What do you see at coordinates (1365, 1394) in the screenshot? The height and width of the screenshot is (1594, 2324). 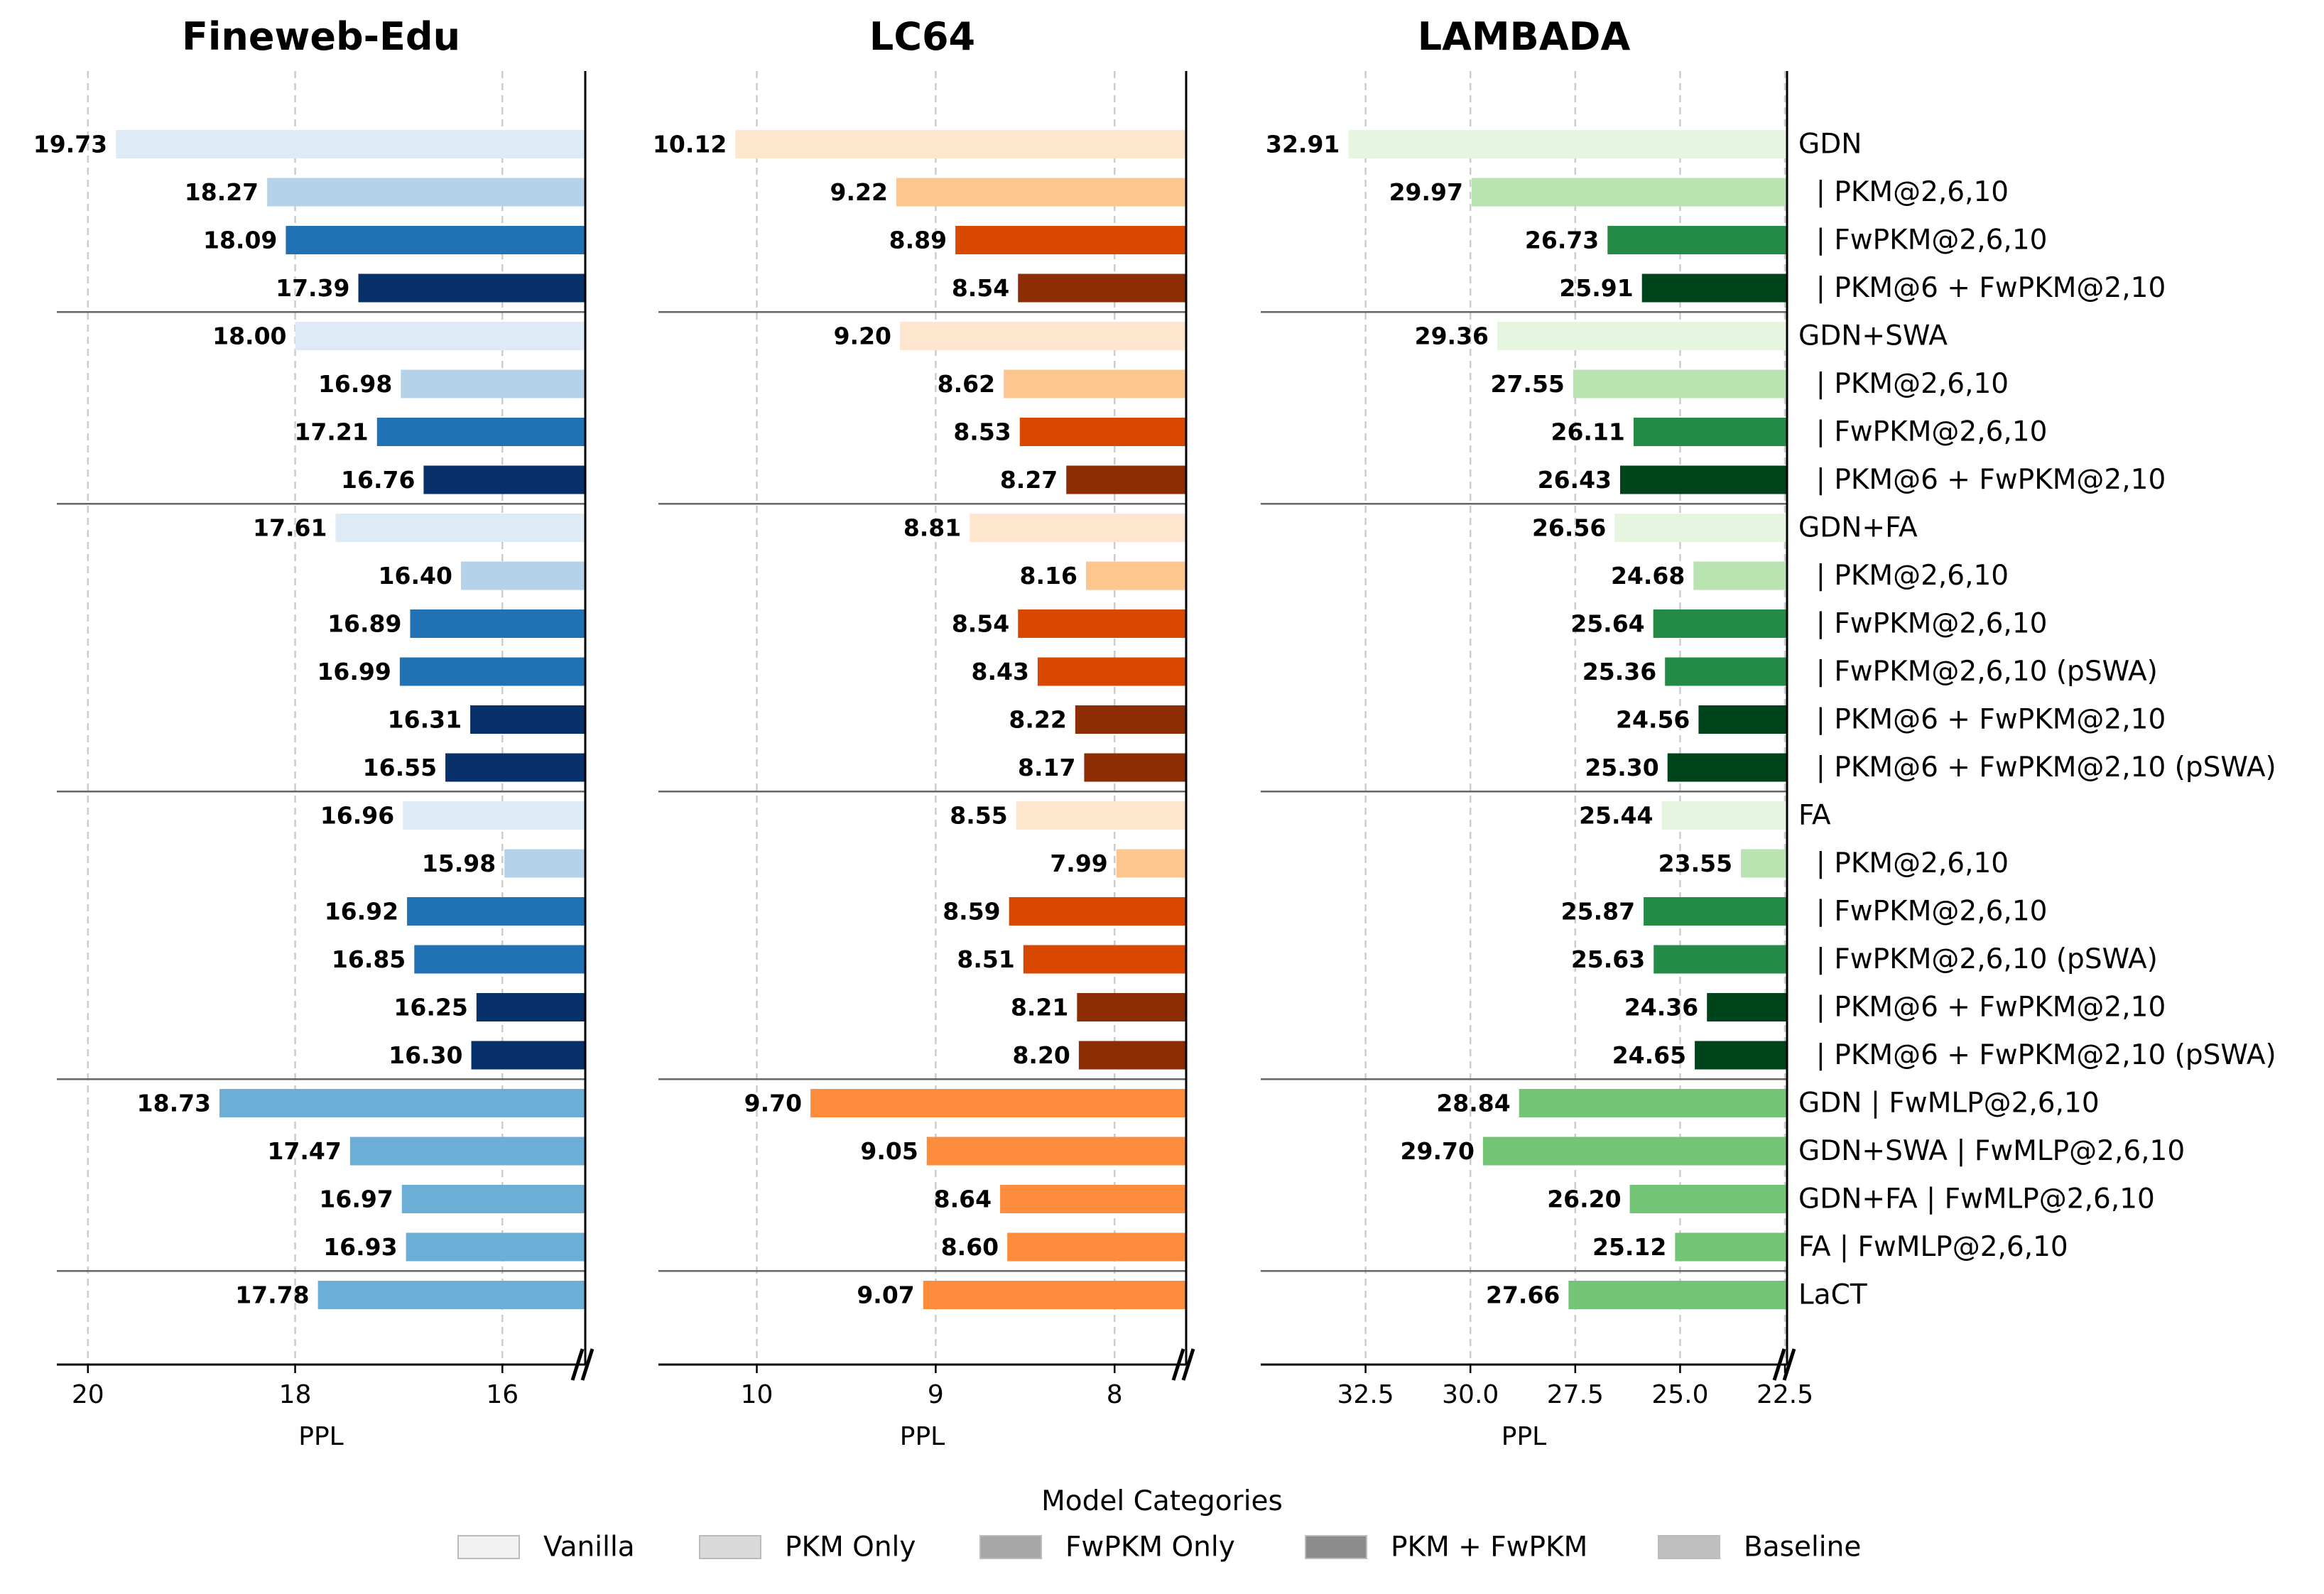 I see `x-tick-label: 32.5` at bounding box center [1365, 1394].